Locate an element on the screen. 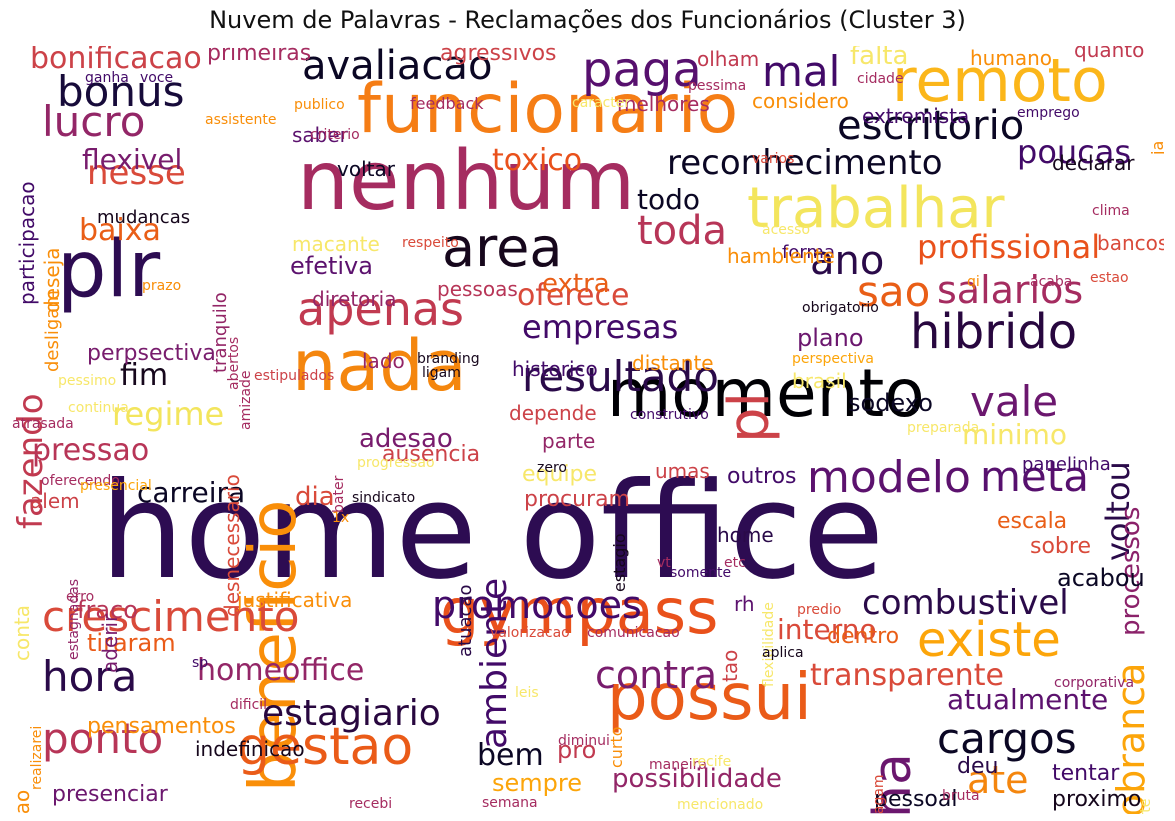  word-ganha: ganha is located at coordinates (107, 78).